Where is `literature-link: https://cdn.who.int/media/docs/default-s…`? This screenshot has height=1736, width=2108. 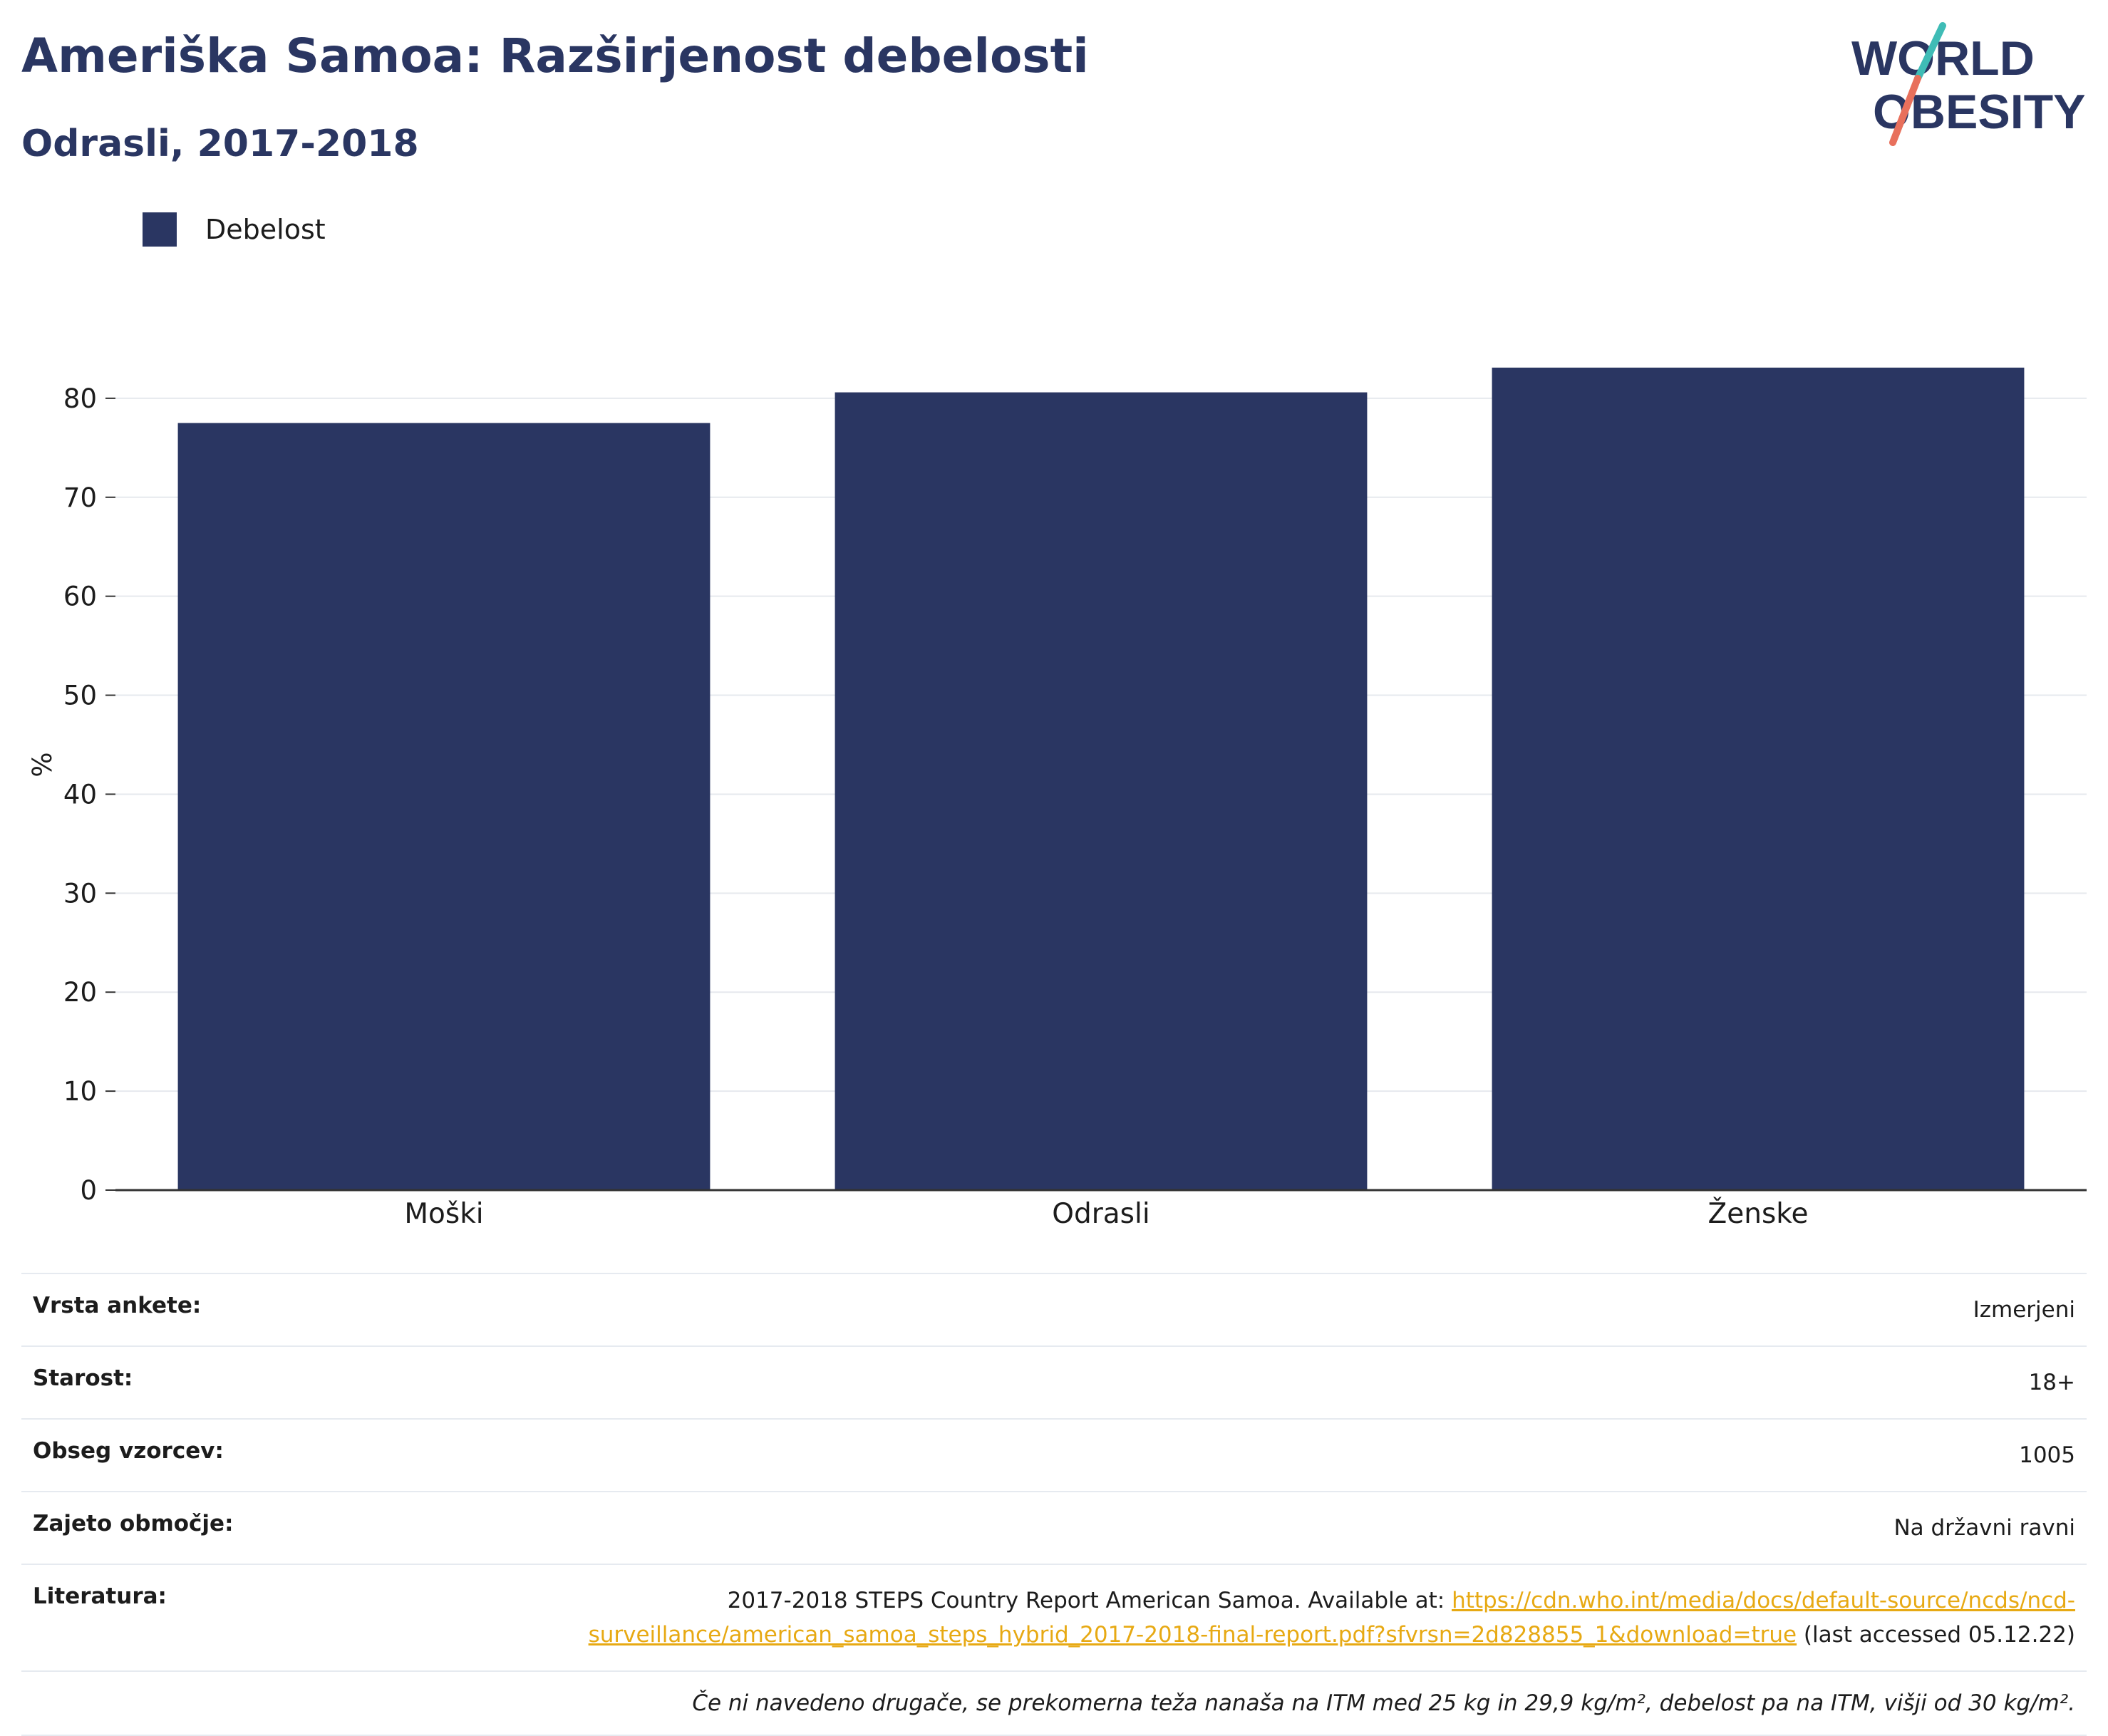
literature-link: https://cdn.who.int/media/docs/default-s… is located at coordinates (1332, 1618).